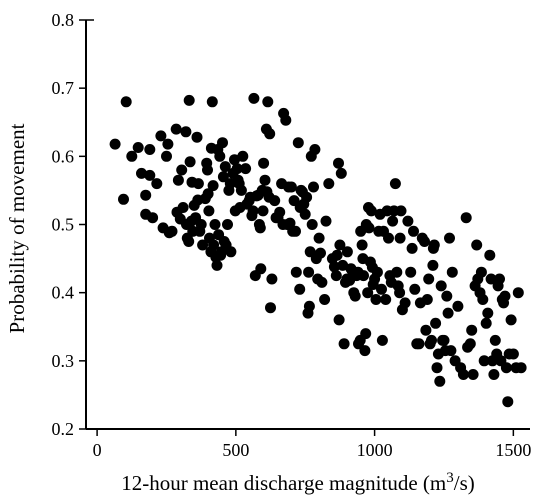  What do you see at coordinates (63, 429) in the screenshot?
I see `y-tick-label: 0.2` at bounding box center [63, 429].